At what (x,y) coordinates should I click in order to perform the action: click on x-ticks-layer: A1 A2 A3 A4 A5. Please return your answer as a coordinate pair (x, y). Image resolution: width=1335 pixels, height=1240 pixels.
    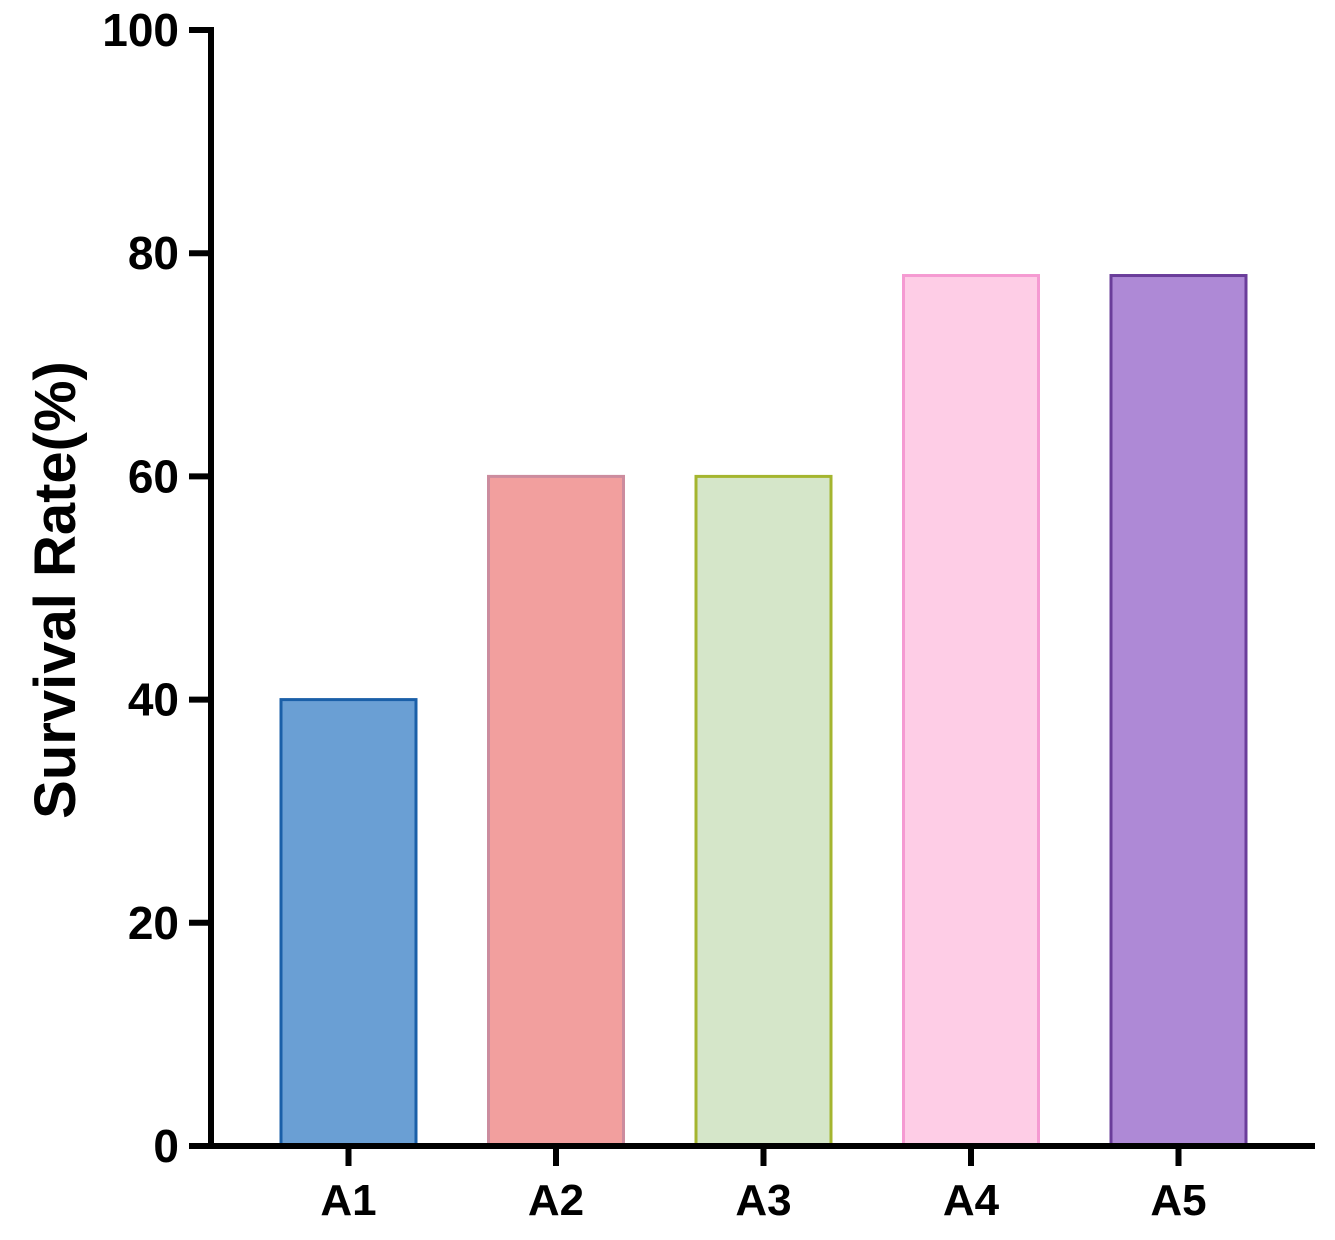
    Looking at the image, I should click on (763, 1185).